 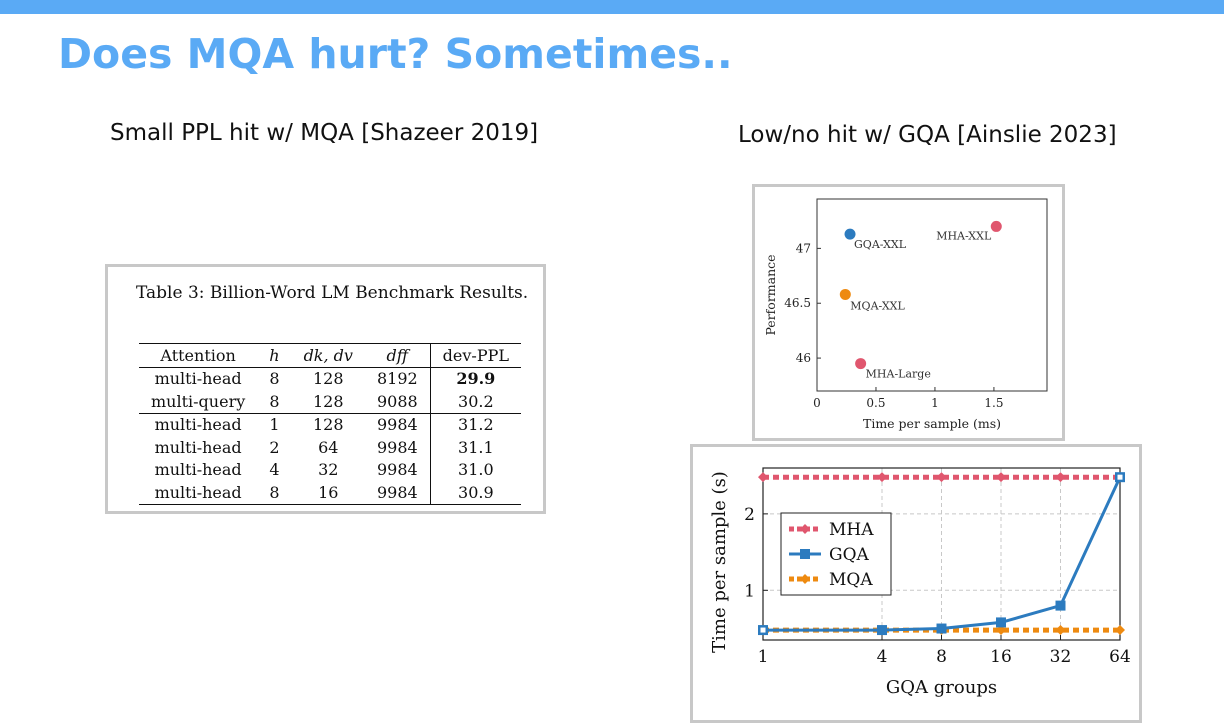 I want to click on right-subtitle: Low/no hit w/ GQA [Ainslie 2023], so click(x=927, y=135).